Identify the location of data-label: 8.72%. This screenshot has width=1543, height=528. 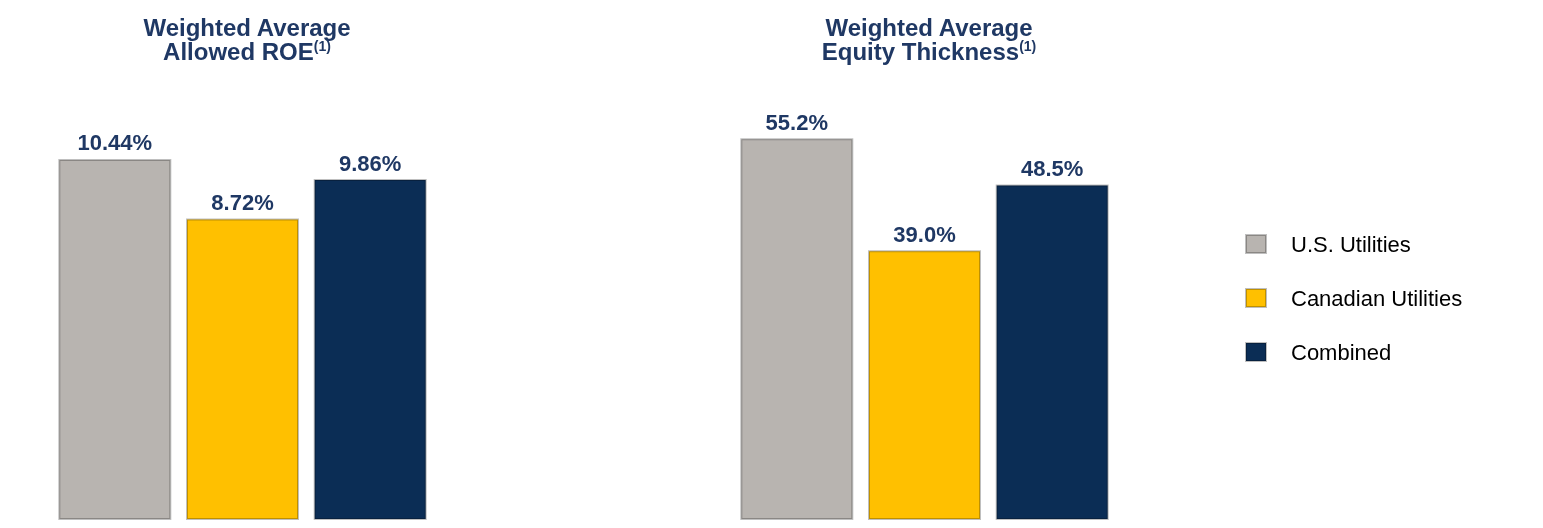
(242, 202).